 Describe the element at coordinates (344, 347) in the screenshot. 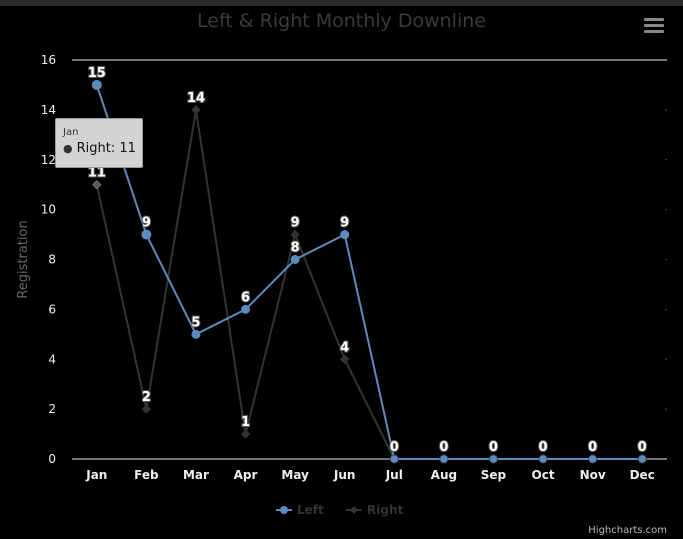

I see `data-label: 4` at that location.